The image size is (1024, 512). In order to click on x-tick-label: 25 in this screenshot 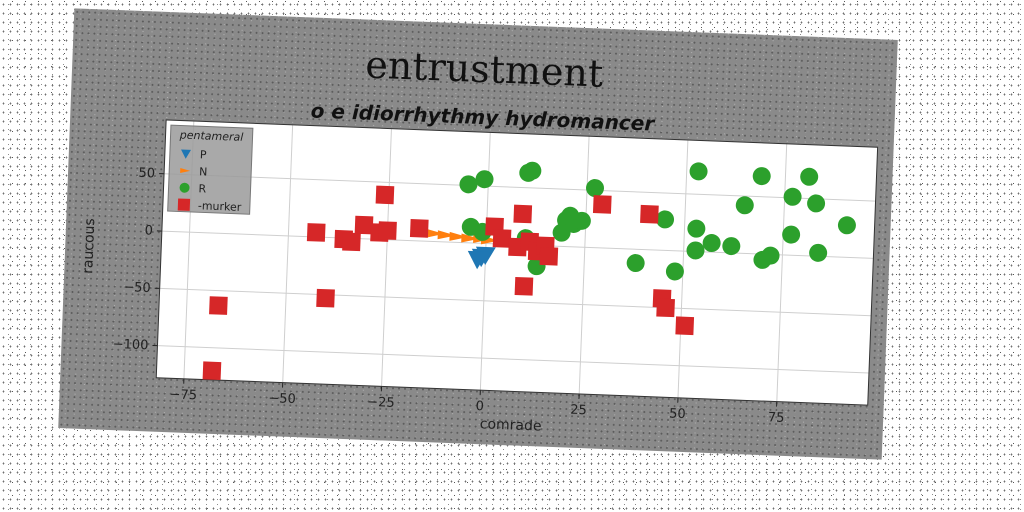, I will do `click(578, 411)`.